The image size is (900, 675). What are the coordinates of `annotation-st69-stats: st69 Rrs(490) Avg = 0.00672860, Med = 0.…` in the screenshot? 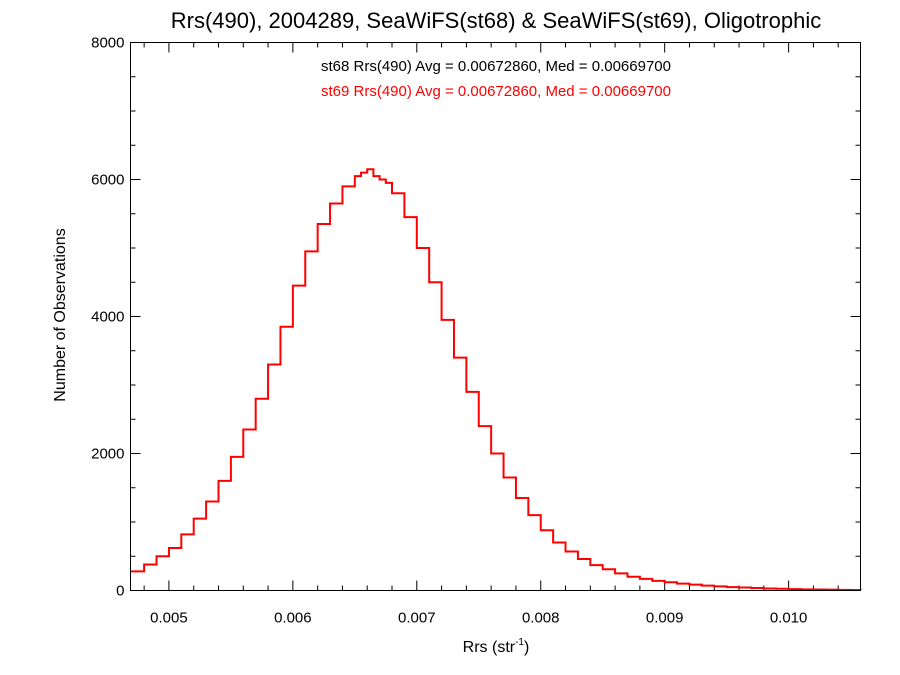 It's located at (496, 91).